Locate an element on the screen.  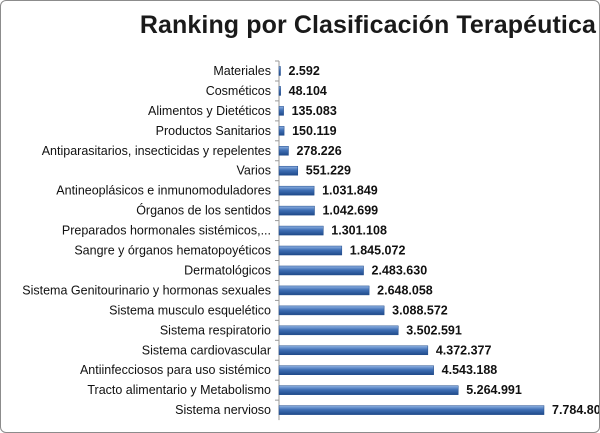
category-label: Sistema respiratorio is located at coordinates (215, 330).